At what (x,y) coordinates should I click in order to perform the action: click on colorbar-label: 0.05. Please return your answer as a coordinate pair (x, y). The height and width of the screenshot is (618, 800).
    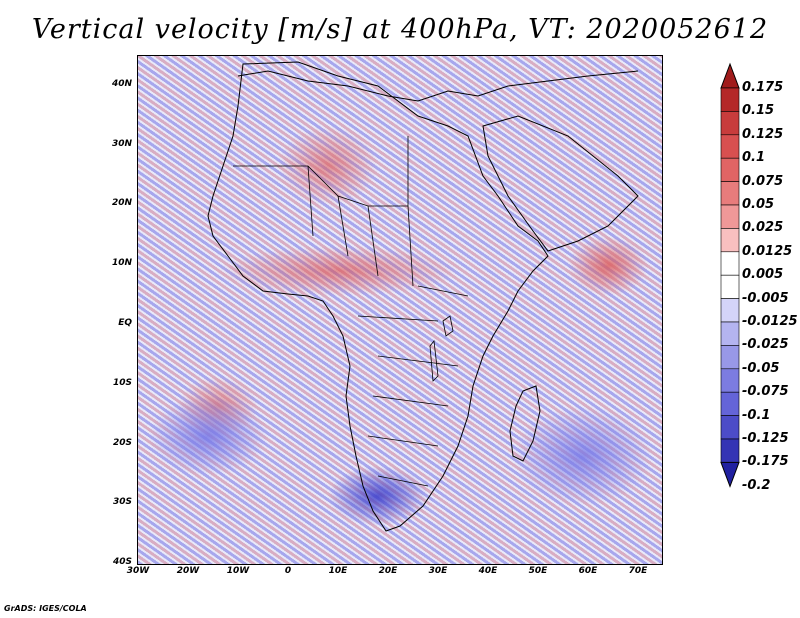
    Looking at the image, I should click on (758, 204).